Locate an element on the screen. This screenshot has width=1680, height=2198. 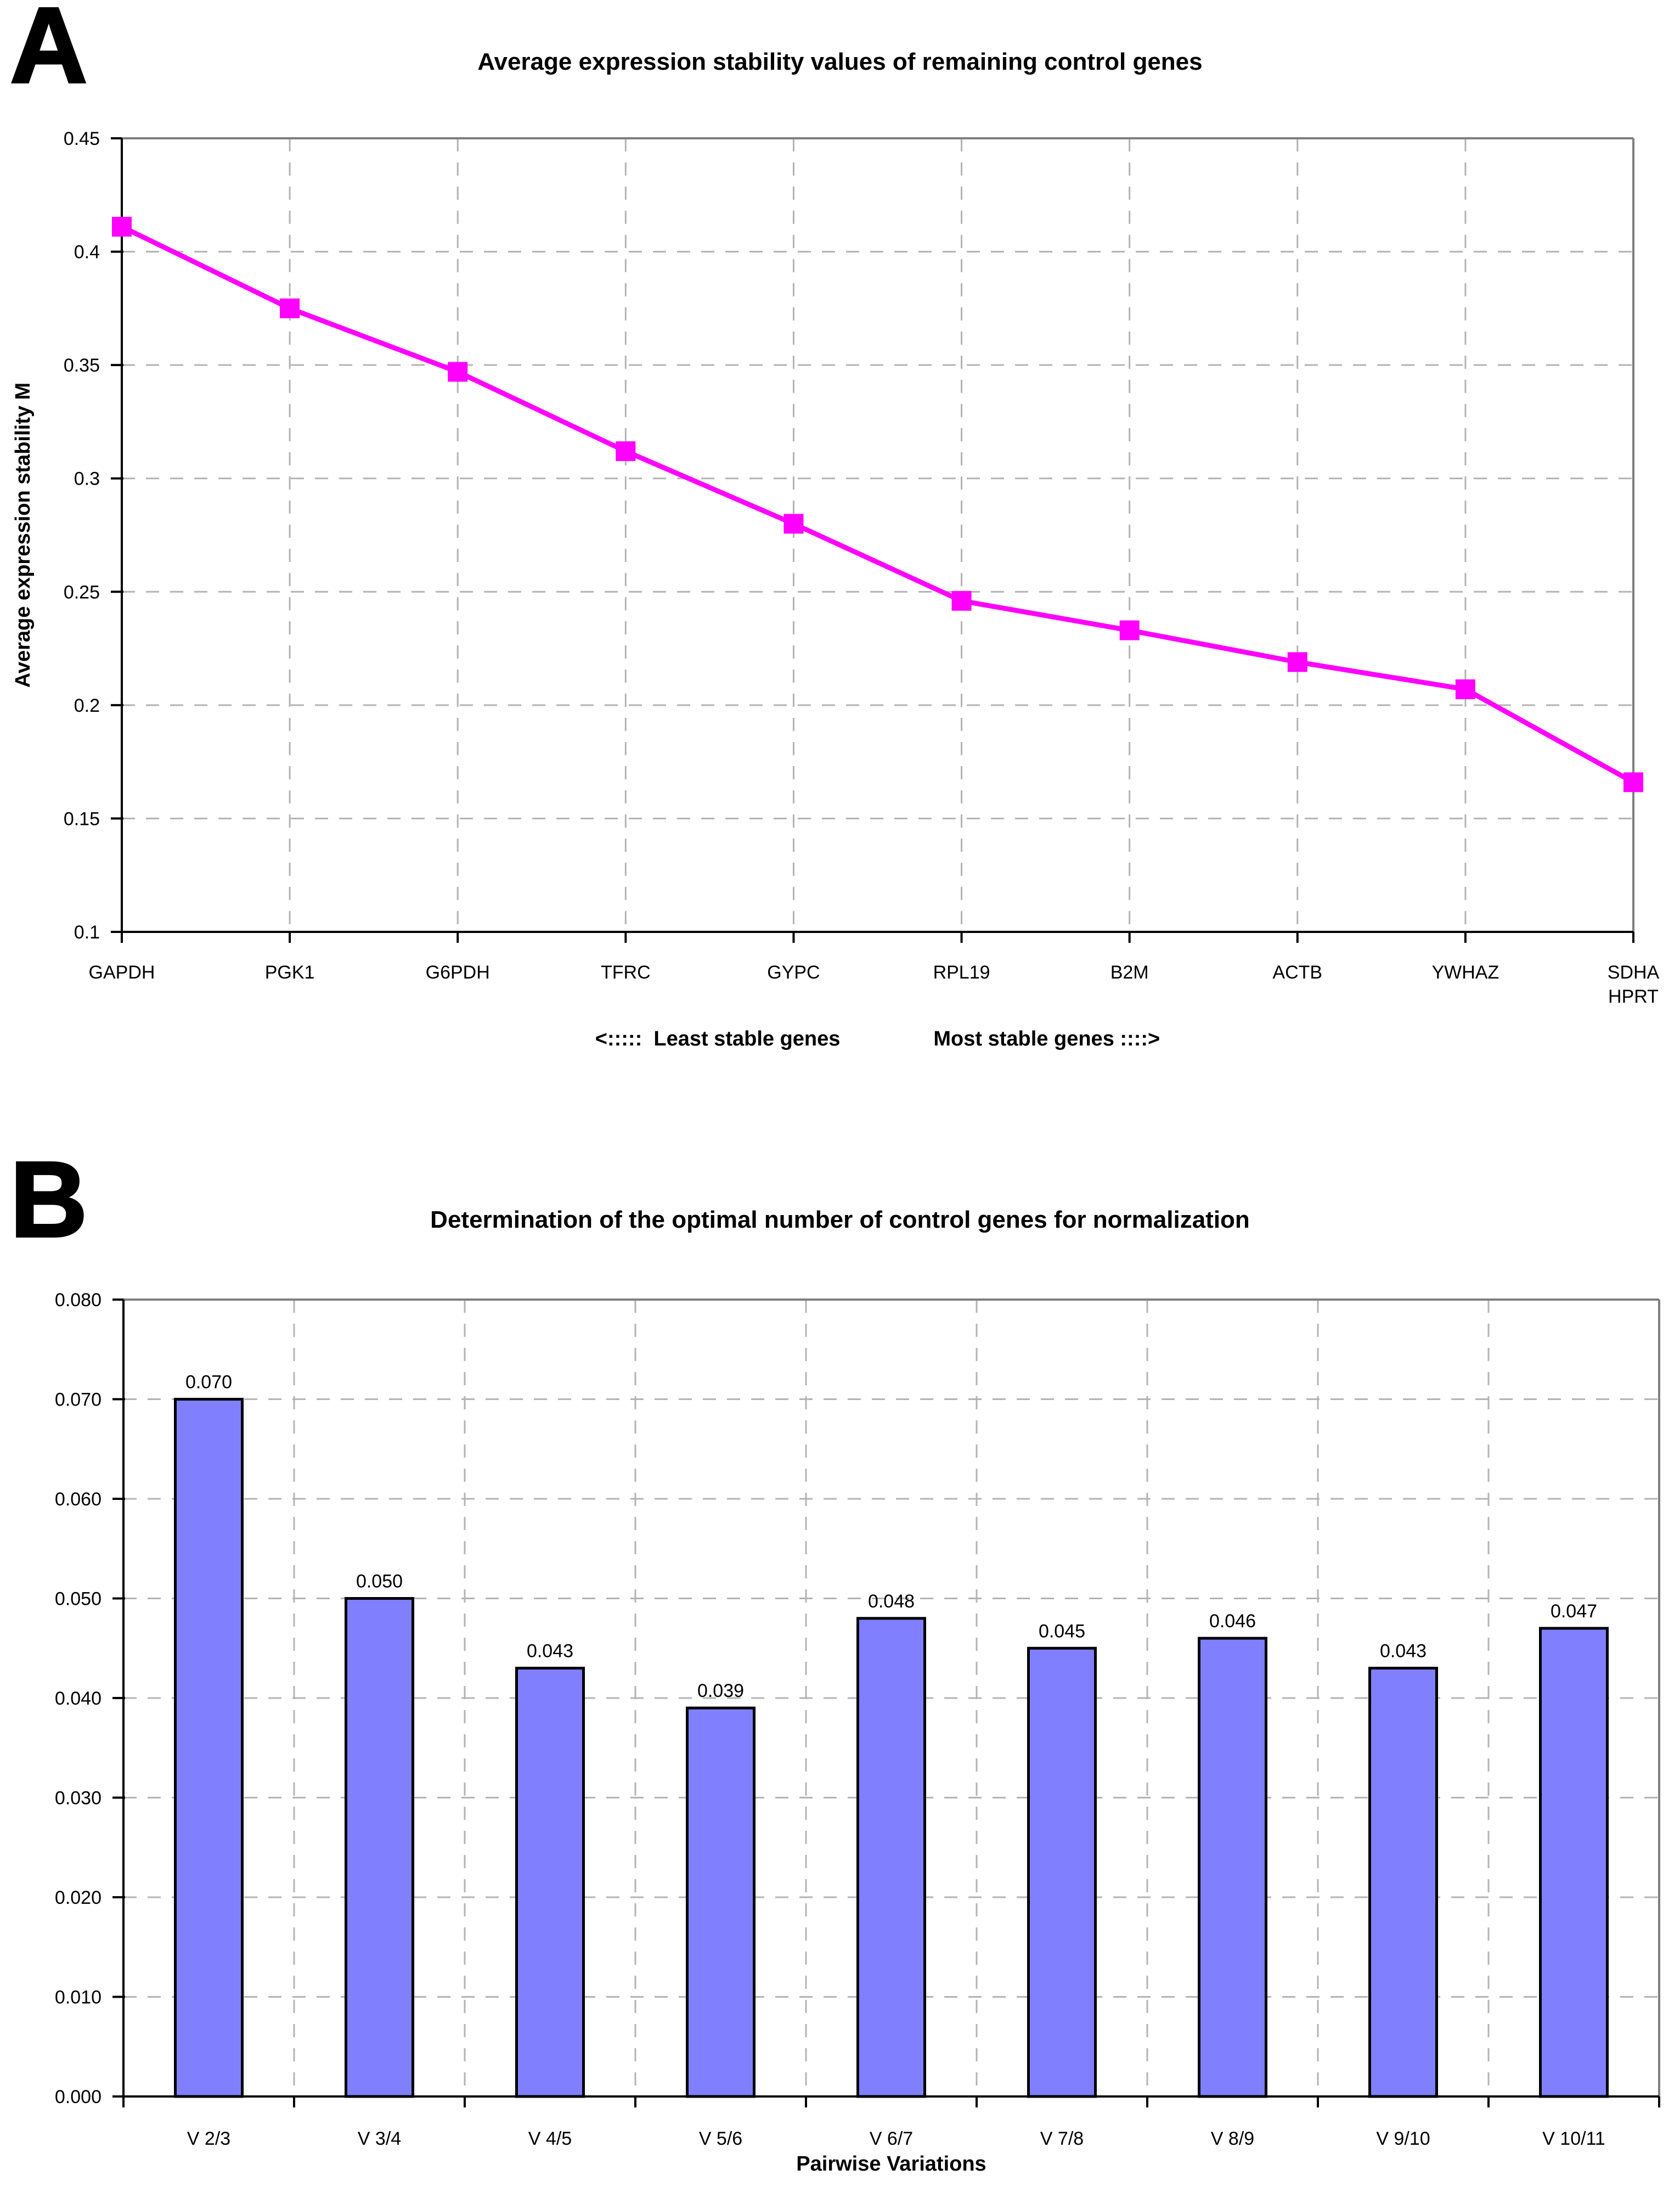
y-tick-label: 0.1 is located at coordinates (87, 932).